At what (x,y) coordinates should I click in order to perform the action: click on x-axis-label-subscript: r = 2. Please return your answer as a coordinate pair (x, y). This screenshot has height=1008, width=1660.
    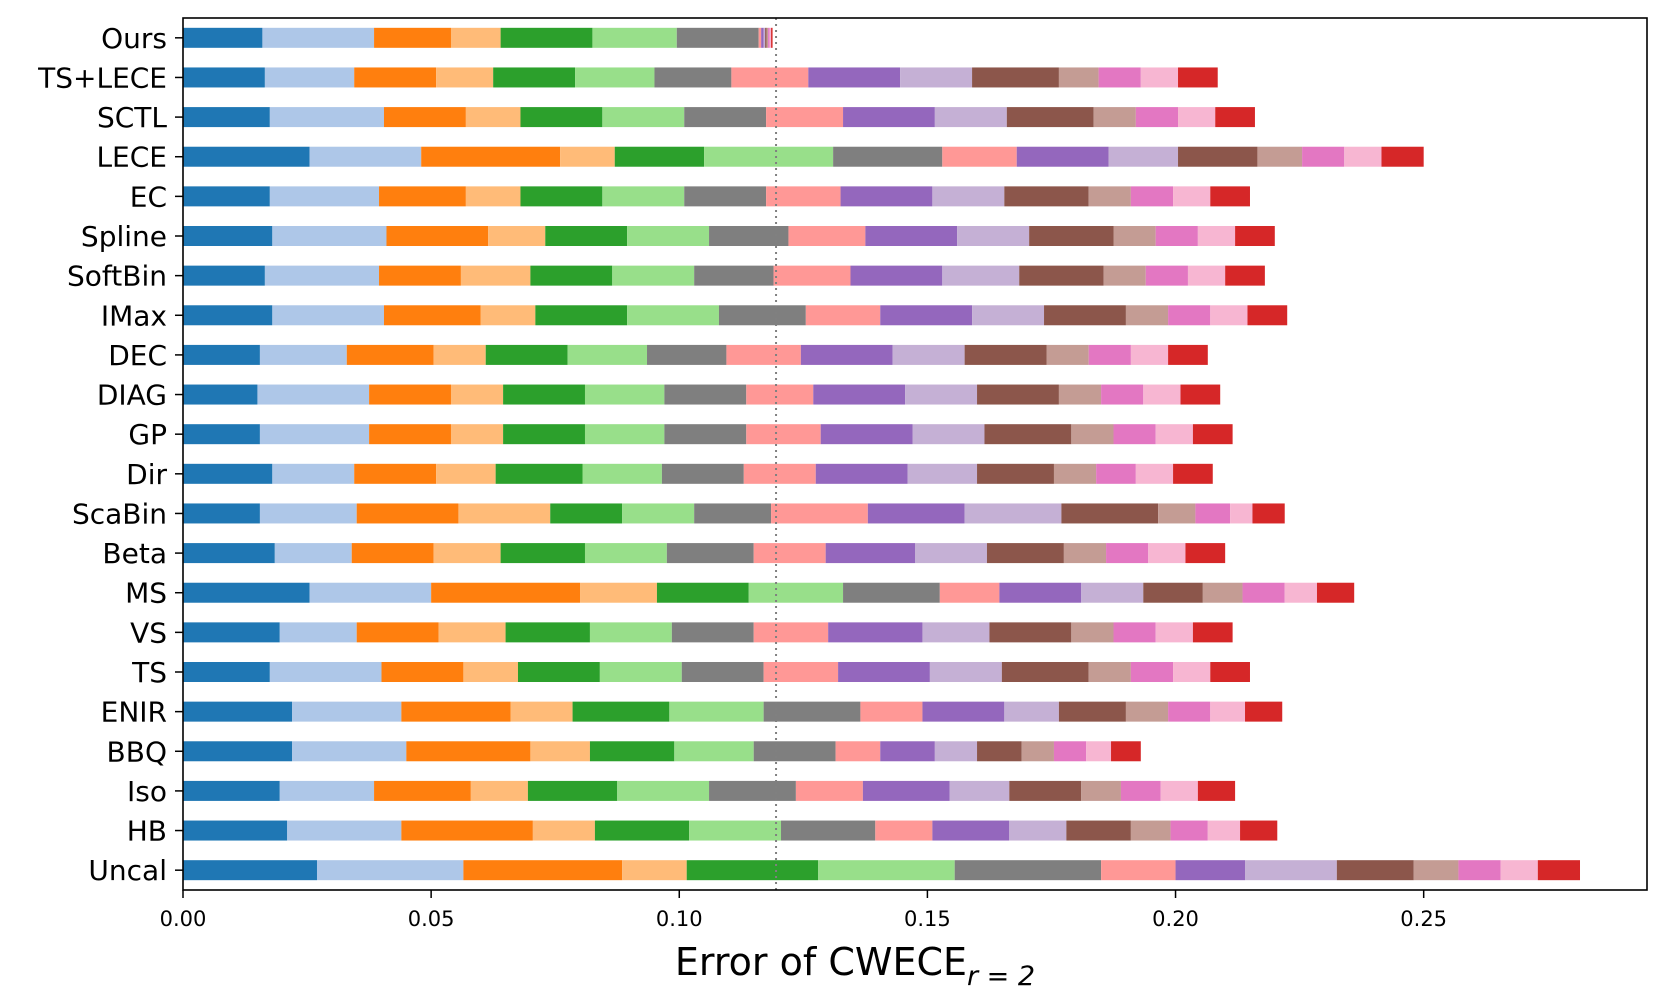
    Looking at the image, I should click on (1001, 976).